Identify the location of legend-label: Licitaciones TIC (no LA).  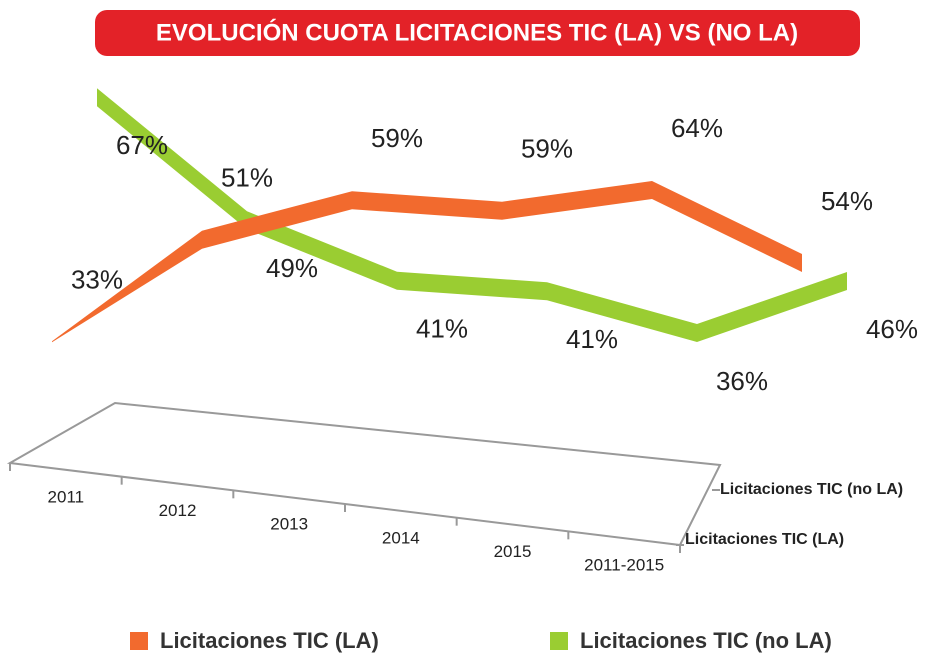
(706, 640).